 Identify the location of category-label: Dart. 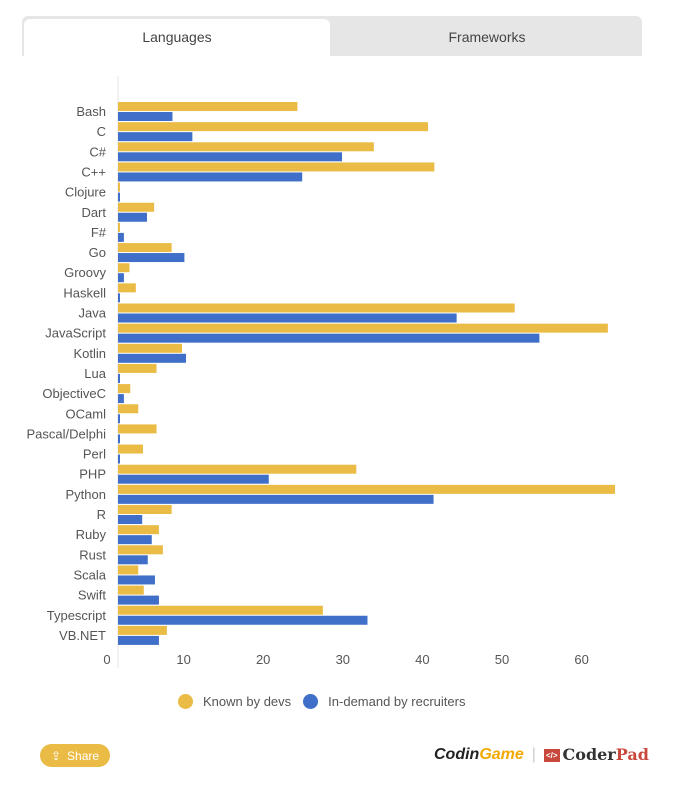
(93, 212).